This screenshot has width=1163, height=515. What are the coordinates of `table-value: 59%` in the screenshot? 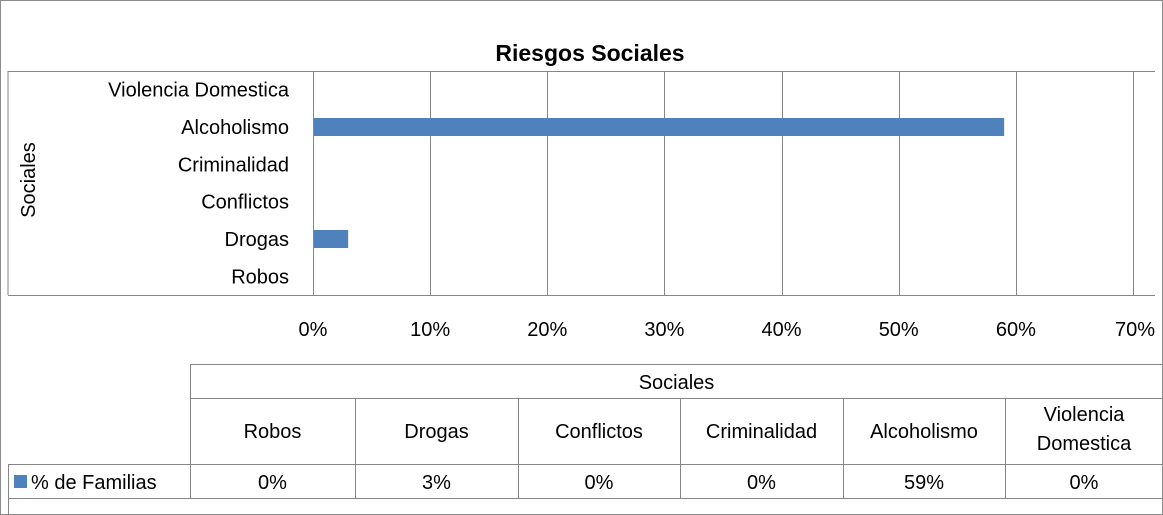 It's located at (924, 483).